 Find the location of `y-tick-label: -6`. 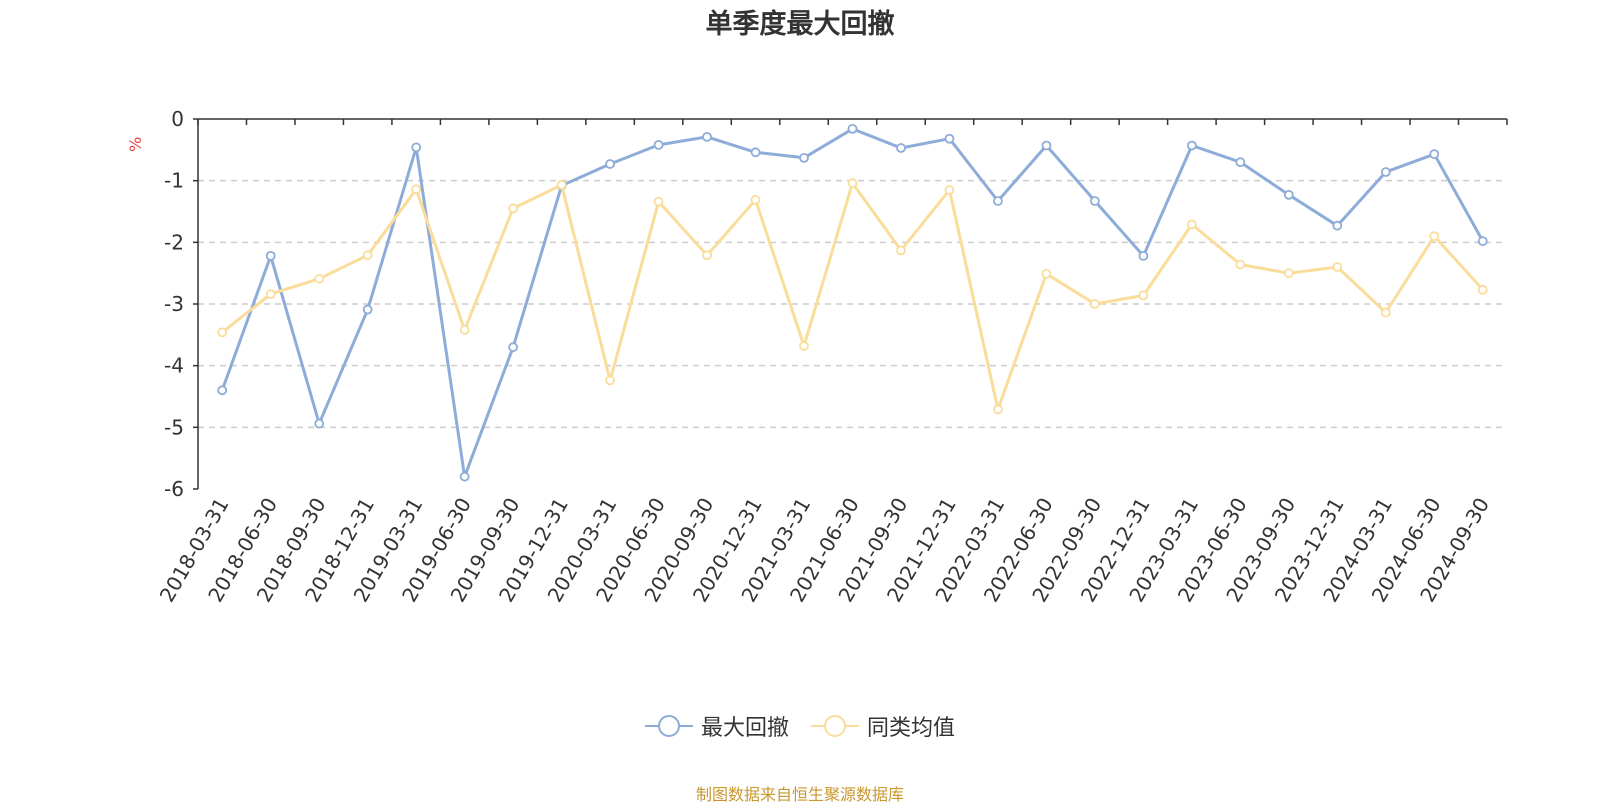

y-tick-label: -6 is located at coordinates (174, 489).